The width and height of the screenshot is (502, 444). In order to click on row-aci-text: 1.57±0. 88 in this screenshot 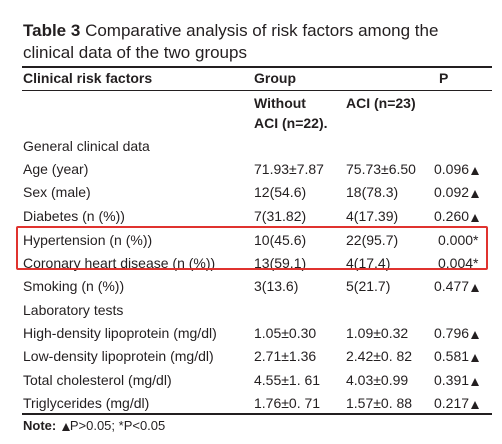, I will do `click(379, 403)`.